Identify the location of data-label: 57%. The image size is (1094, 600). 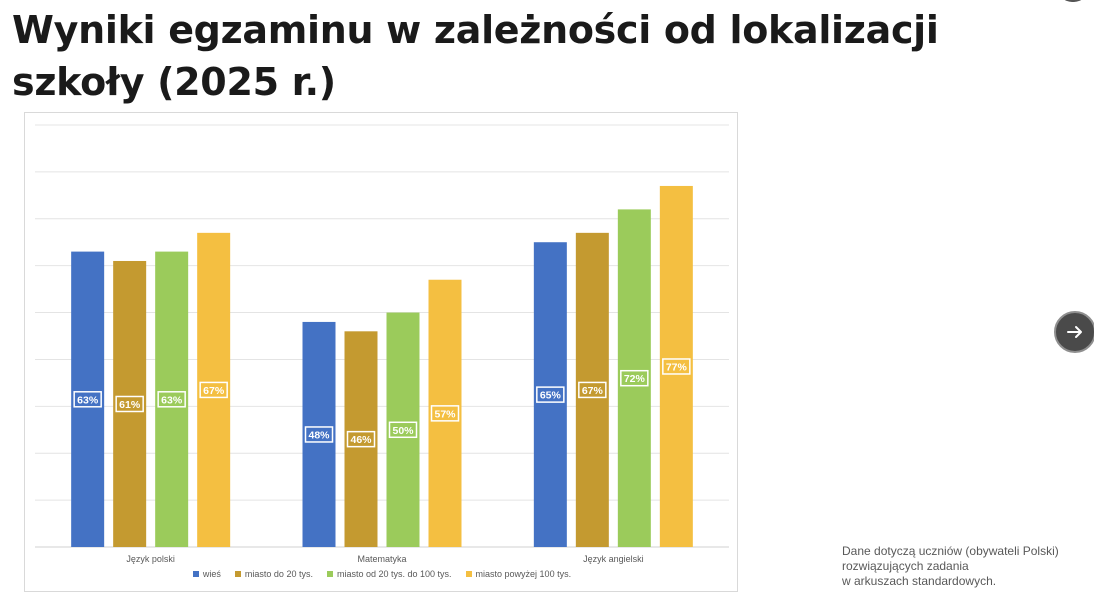
(445, 414).